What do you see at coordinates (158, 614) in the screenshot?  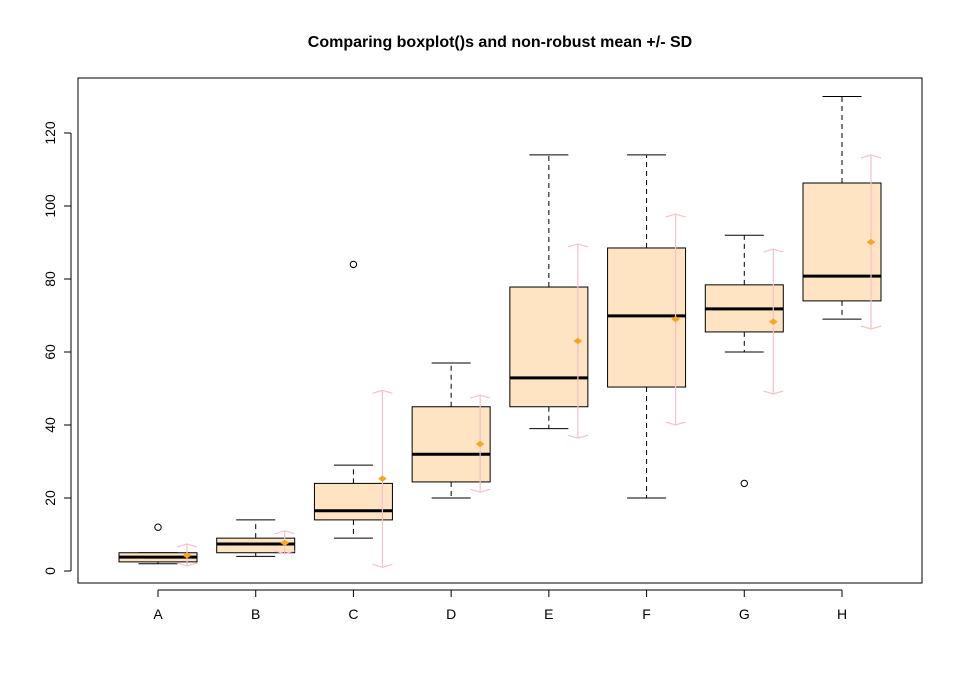 I see `x-tick-label: A` at bounding box center [158, 614].